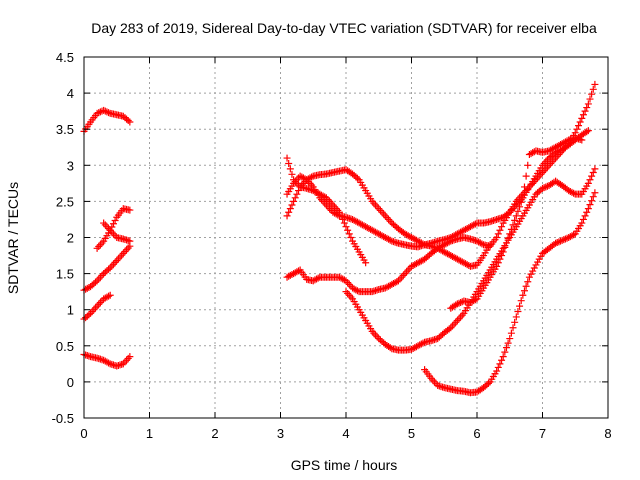  Describe the element at coordinates (70, 382) in the screenshot. I see `y-tick-label: 0` at that location.